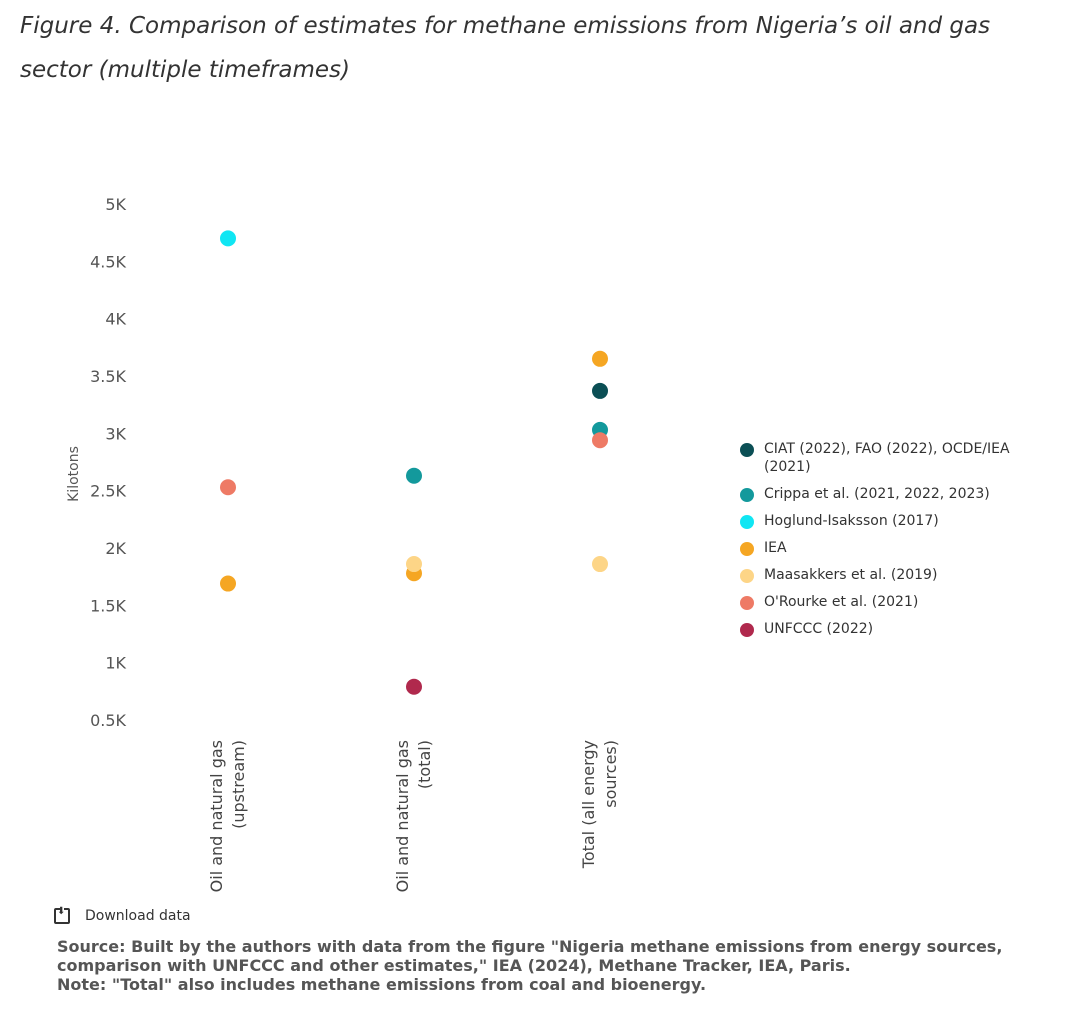  I want to click on y-tick-label: 1.5K, so click(108, 605).